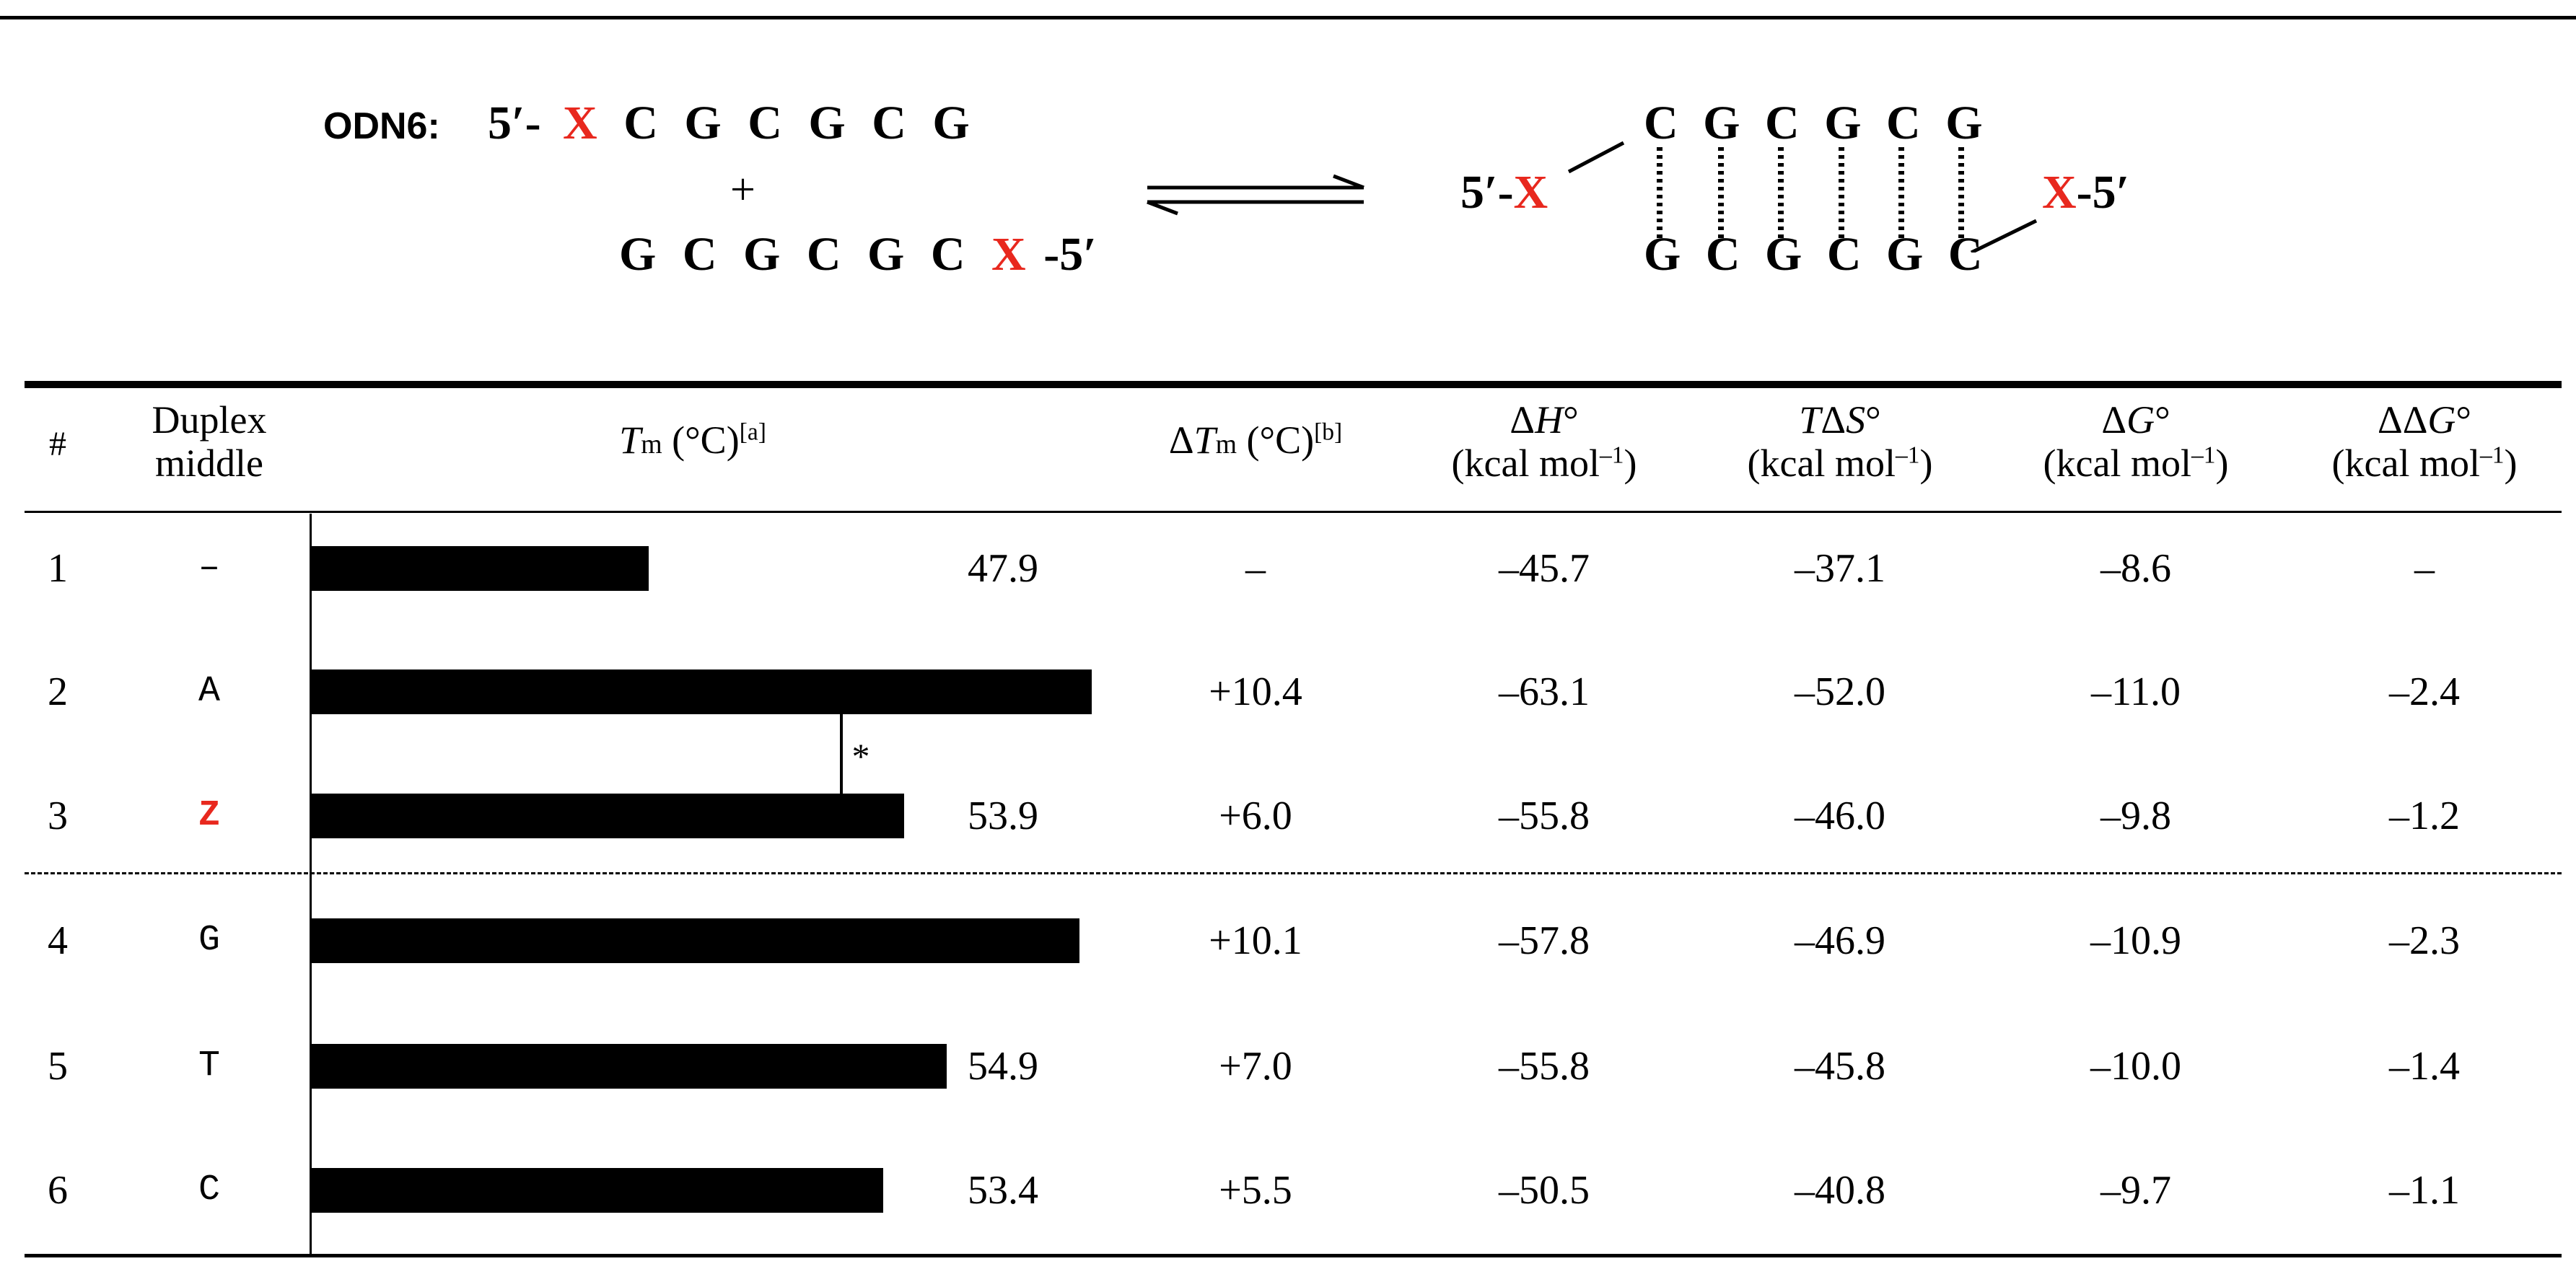 This screenshot has height=1269, width=2576. Describe the element at coordinates (2402, 420) in the screenshot. I see `header-ddg-delta: ΔΔ` at that location.